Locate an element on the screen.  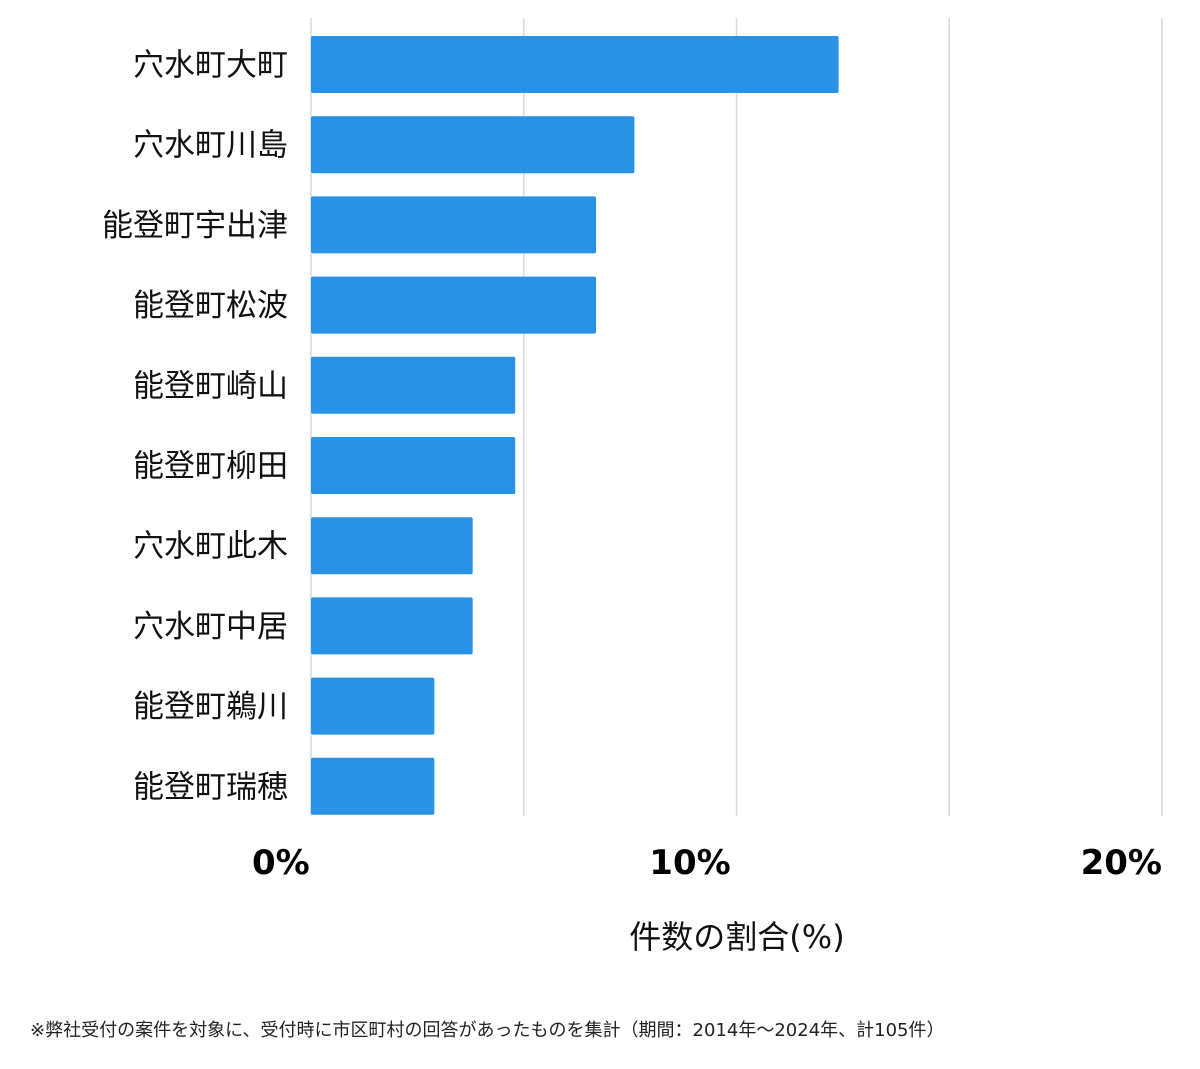
category-label-7: 穴水町此木 is located at coordinates (210, 547).